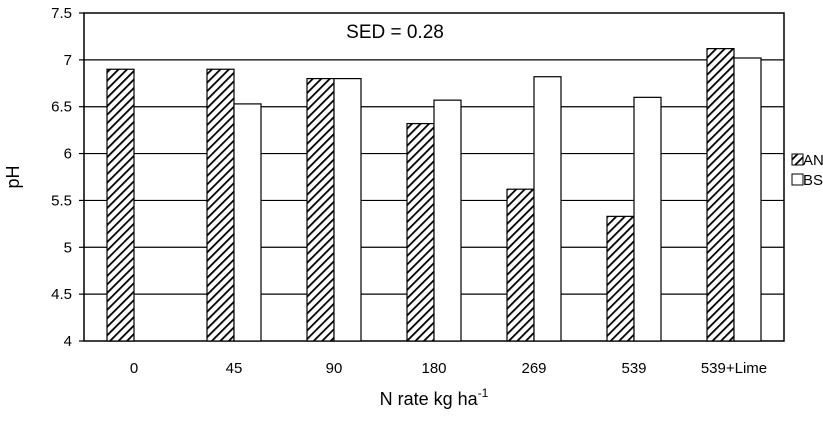 The height and width of the screenshot is (423, 823). Describe the element at coordinates (433, 368) in the screenshot. I see `x-tick-label: 180` at that location.